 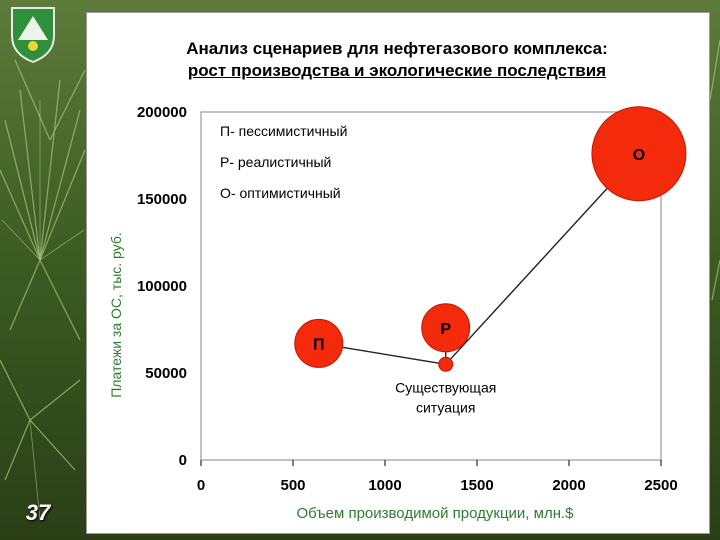 I want to click on x-tick-label: 0, so click(x=201, y=485).